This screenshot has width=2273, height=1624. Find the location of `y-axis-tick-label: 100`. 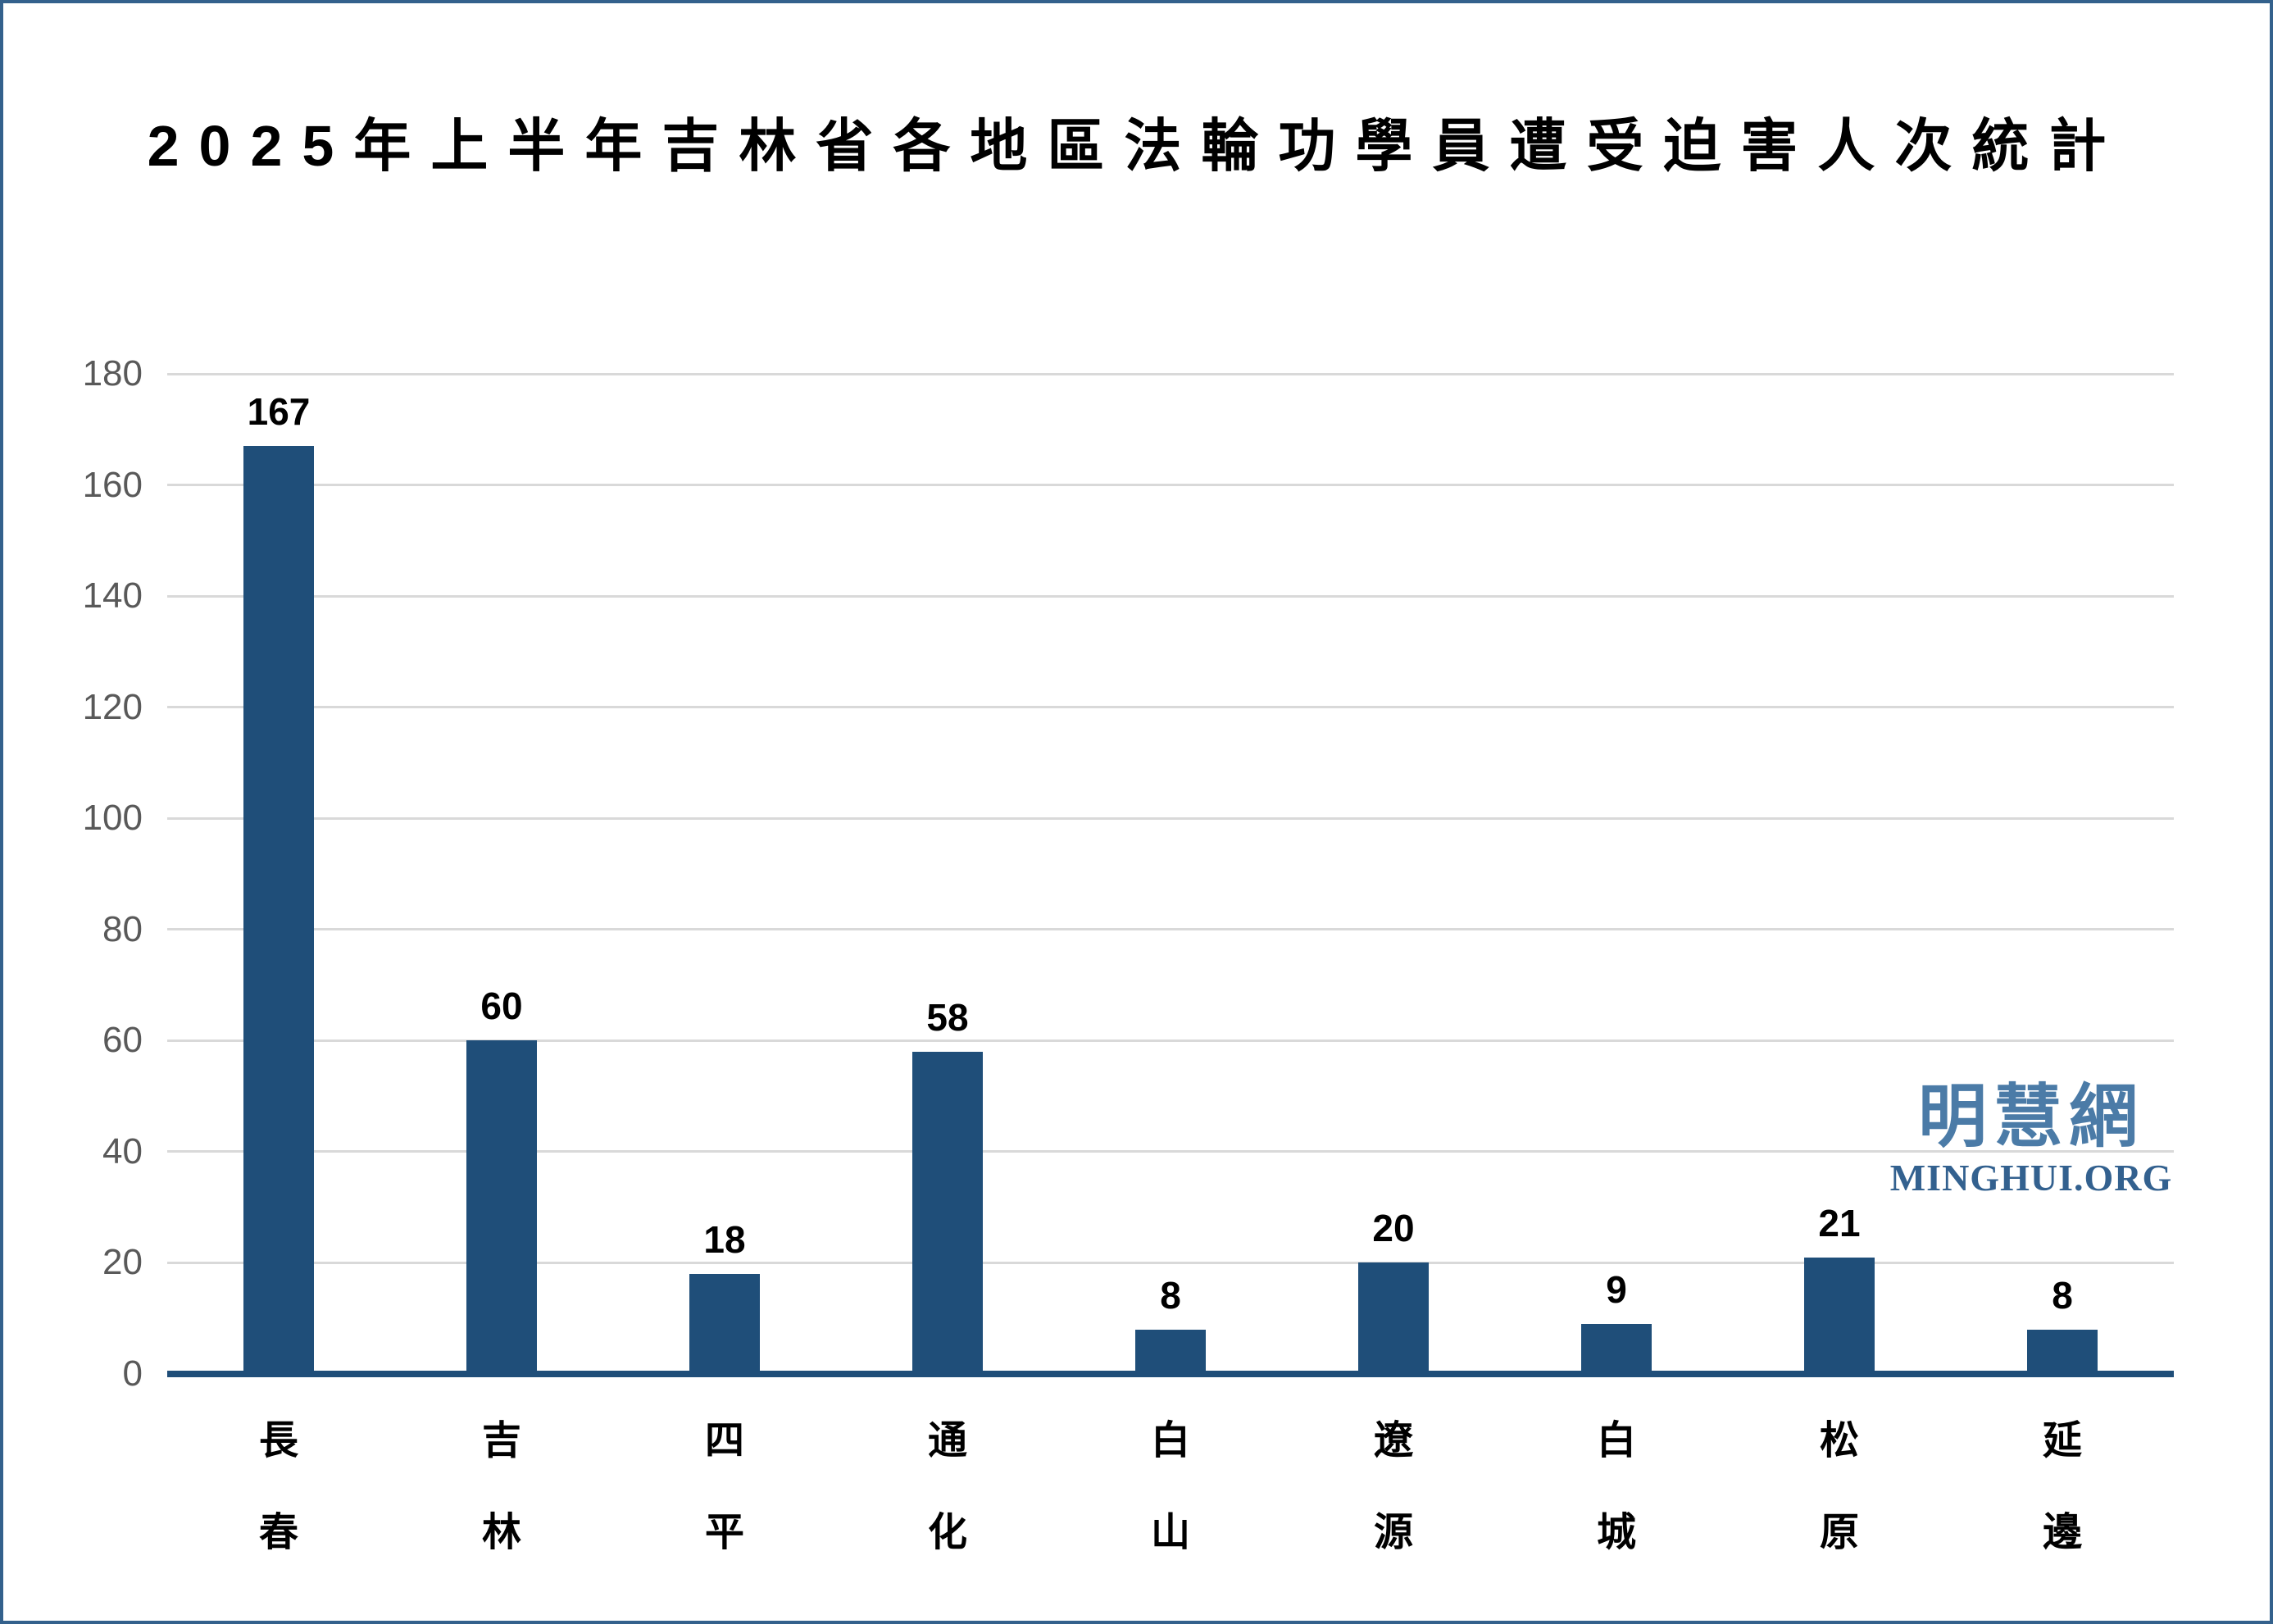

y-axis-tick-label: 100 is located at coordinates (112, 819).